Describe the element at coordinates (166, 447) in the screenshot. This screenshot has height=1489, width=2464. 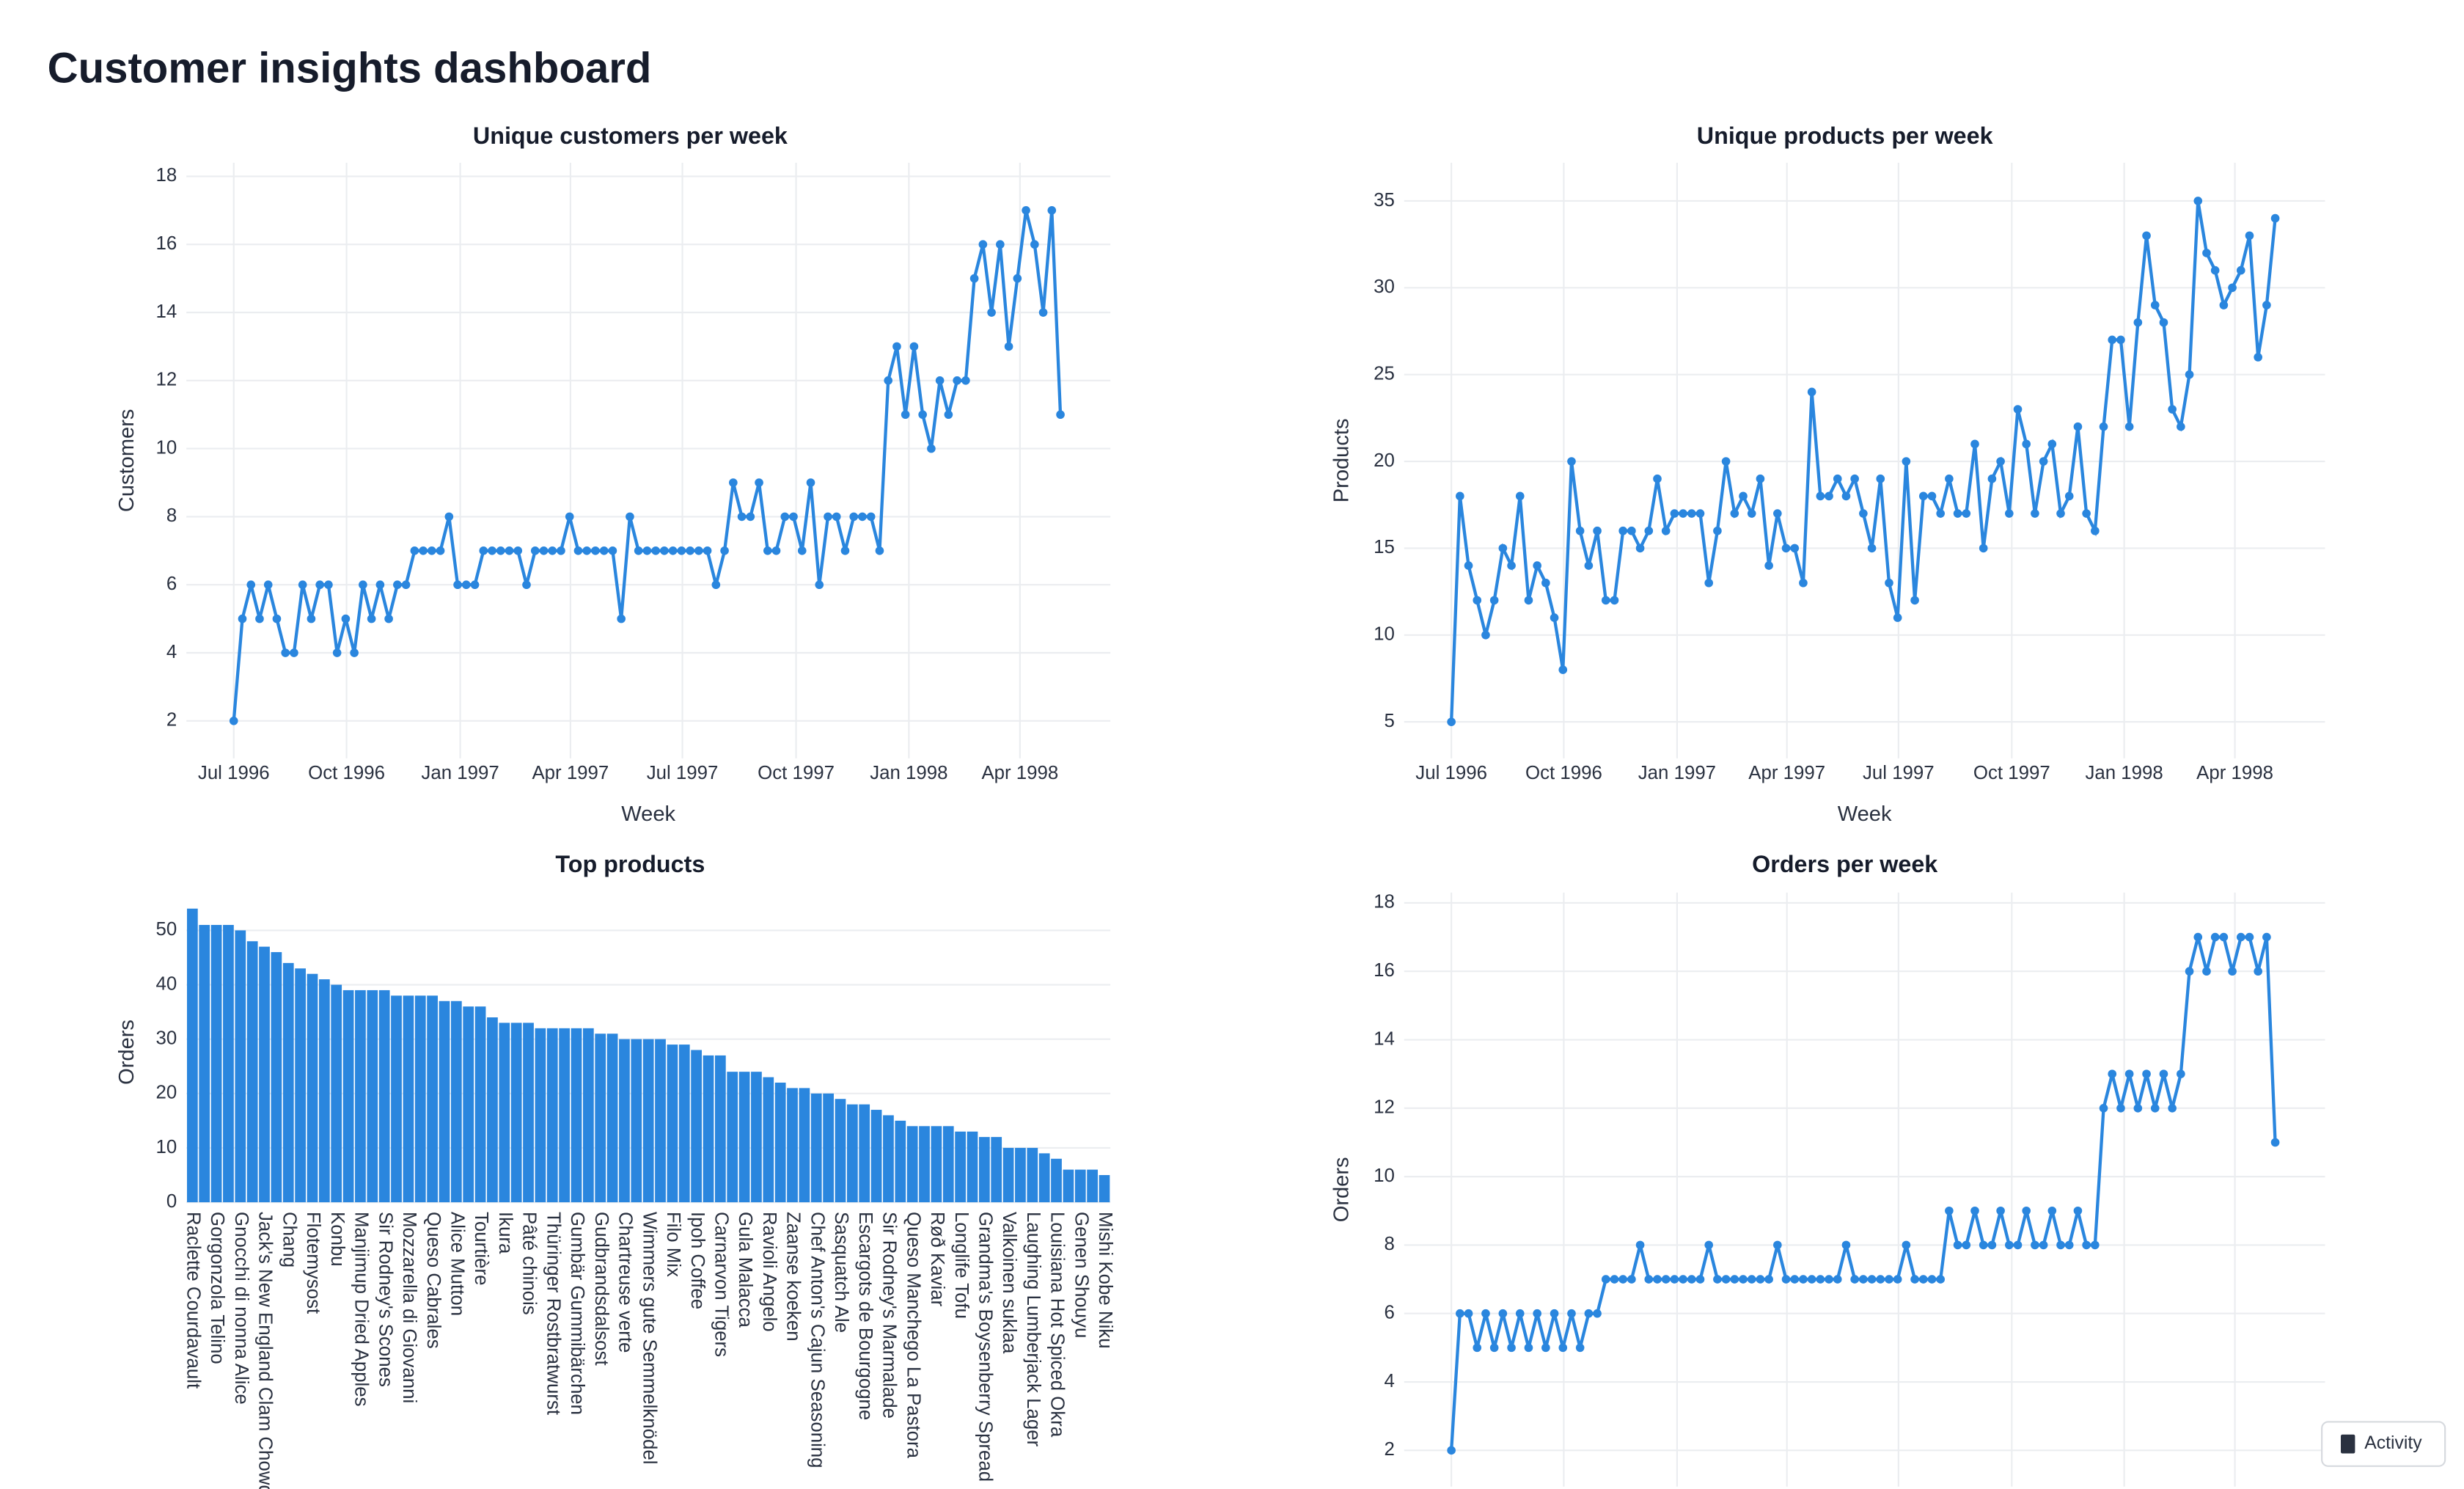
I see `y-tick-label: 10` at that location.